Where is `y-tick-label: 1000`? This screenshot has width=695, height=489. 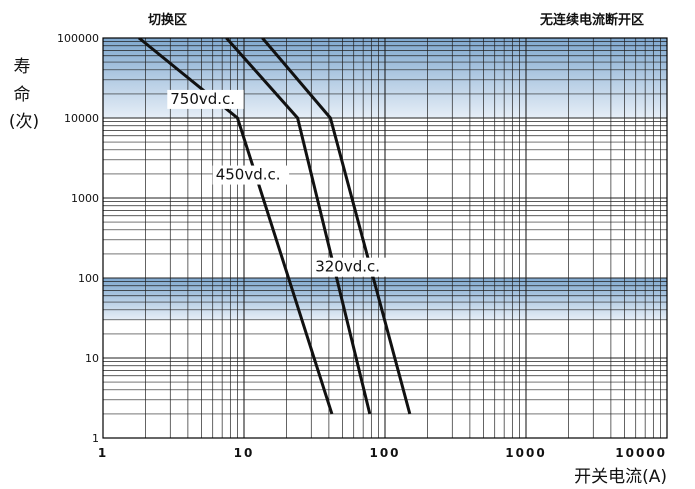
y-tick-label: 1000 is located at coordinates (85, 198).